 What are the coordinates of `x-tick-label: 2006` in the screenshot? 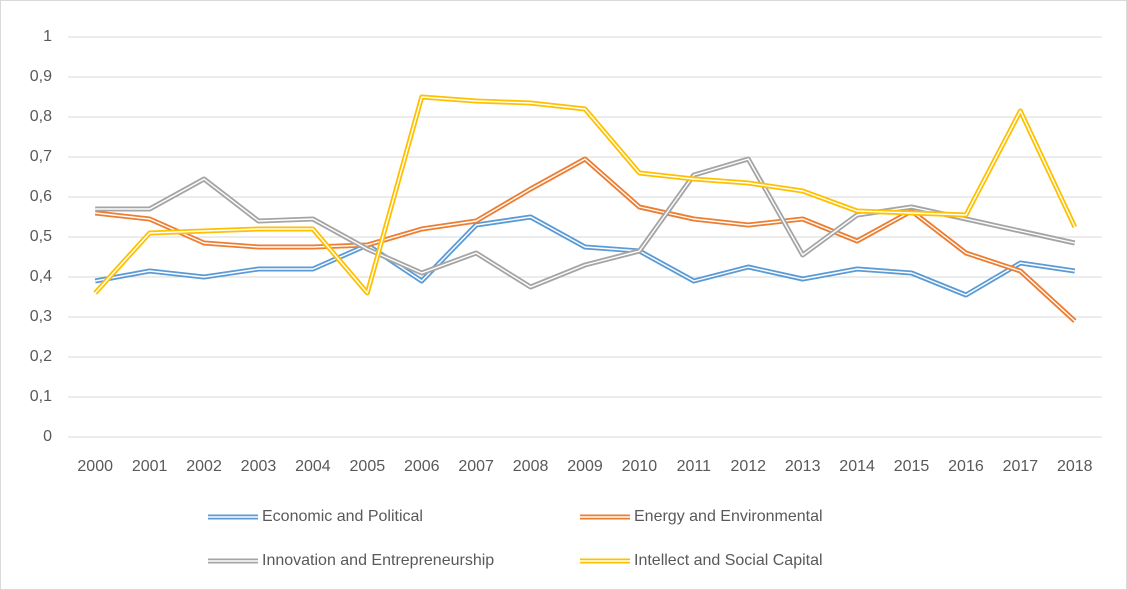 It's located at (422, 466).